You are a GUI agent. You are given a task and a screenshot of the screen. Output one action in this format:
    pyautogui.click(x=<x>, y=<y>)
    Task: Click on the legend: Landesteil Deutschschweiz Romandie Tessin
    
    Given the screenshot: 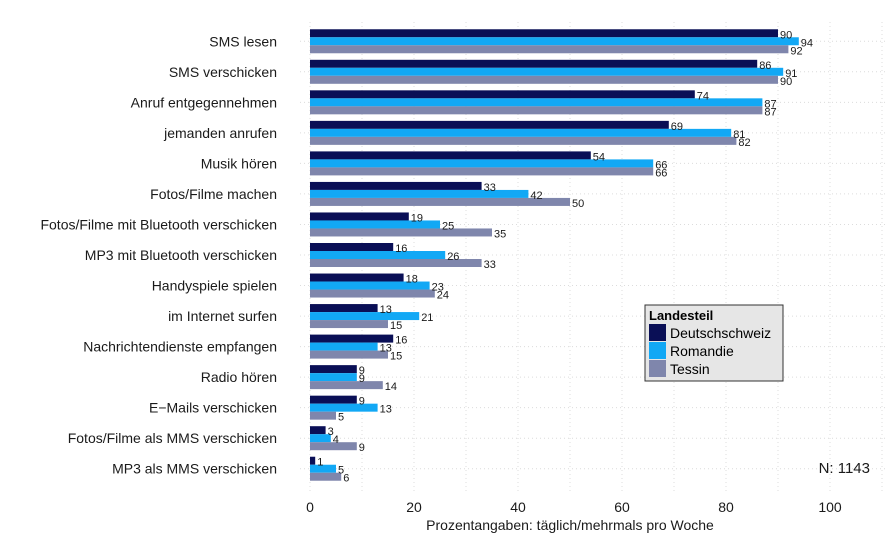 What is the action you would take?
    pyautogui.click(x=714, y=343)
    